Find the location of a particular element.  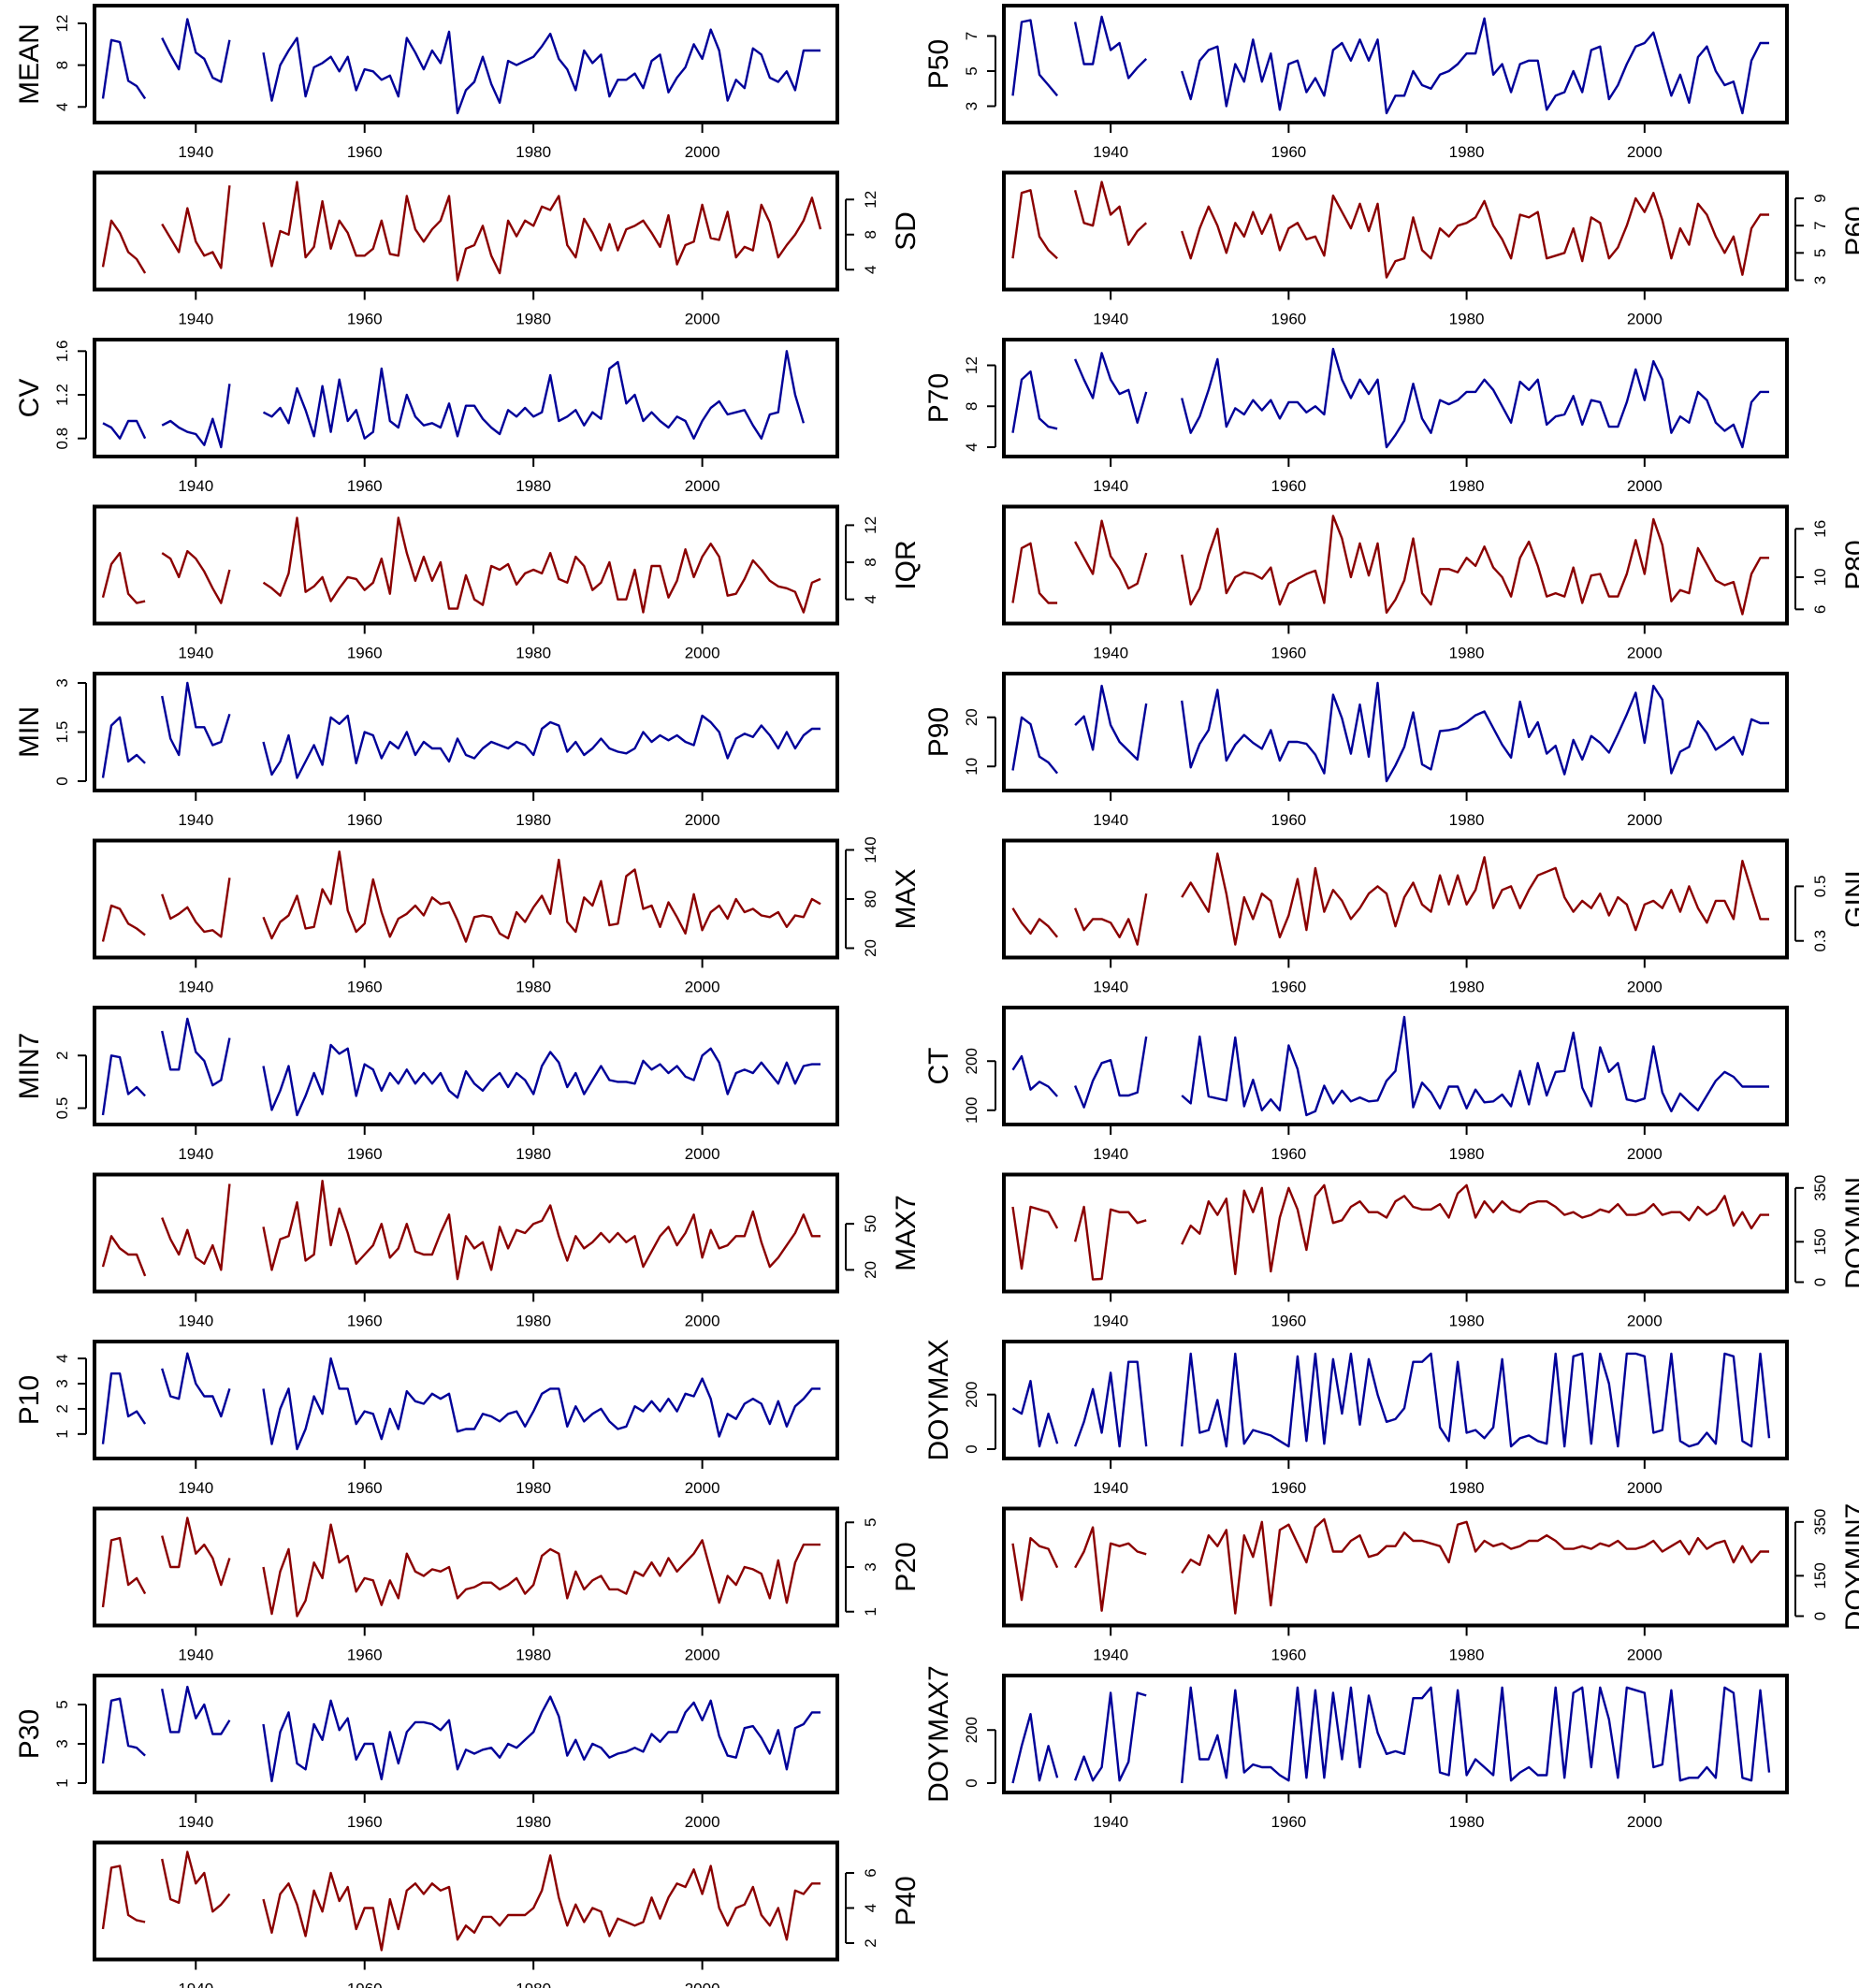

y-axis-label: P60 is located at coordinates (1849, 230).